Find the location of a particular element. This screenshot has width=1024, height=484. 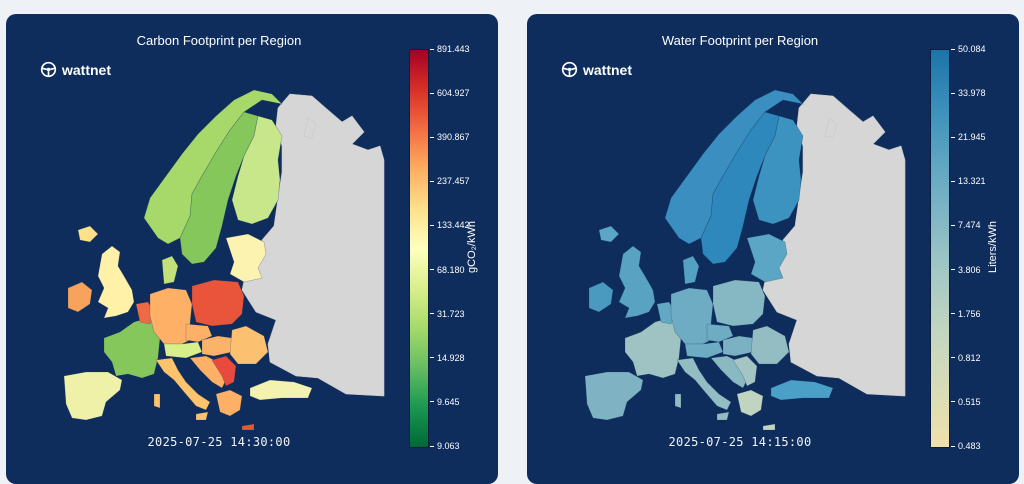

colorbar-unit: gCO₂/kWh is located at coordinates (472, 247).